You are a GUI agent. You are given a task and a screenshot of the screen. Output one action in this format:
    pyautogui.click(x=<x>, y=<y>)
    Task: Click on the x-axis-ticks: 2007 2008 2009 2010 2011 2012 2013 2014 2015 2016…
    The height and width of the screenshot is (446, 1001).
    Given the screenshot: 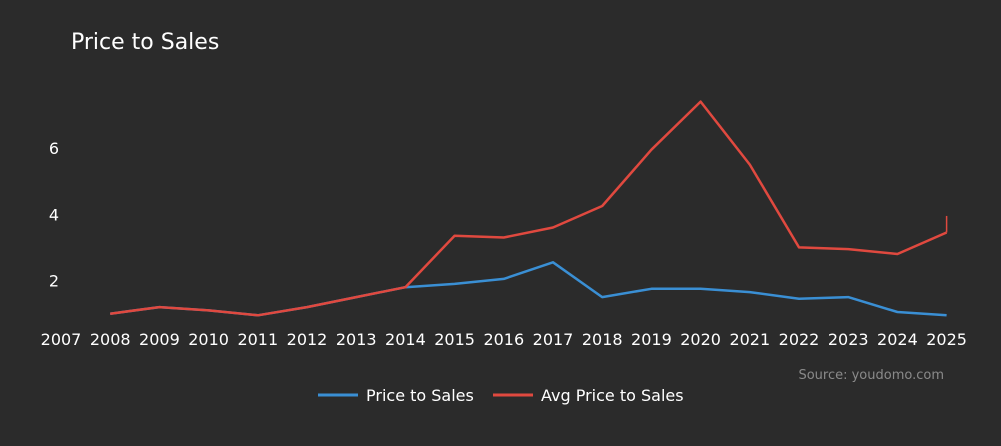 What is the action you would take?
    pyautogui.click(x=504, y=339)
    